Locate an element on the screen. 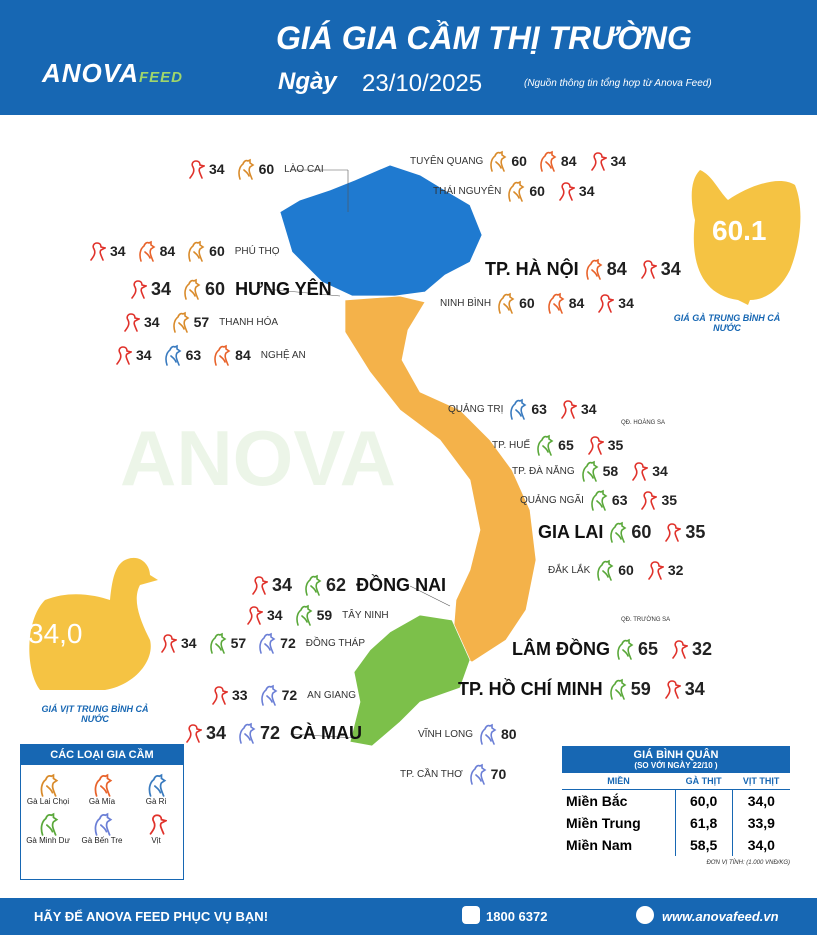  island-label: QĐ. HOÀNG SA is located at coordinates (643, 423).